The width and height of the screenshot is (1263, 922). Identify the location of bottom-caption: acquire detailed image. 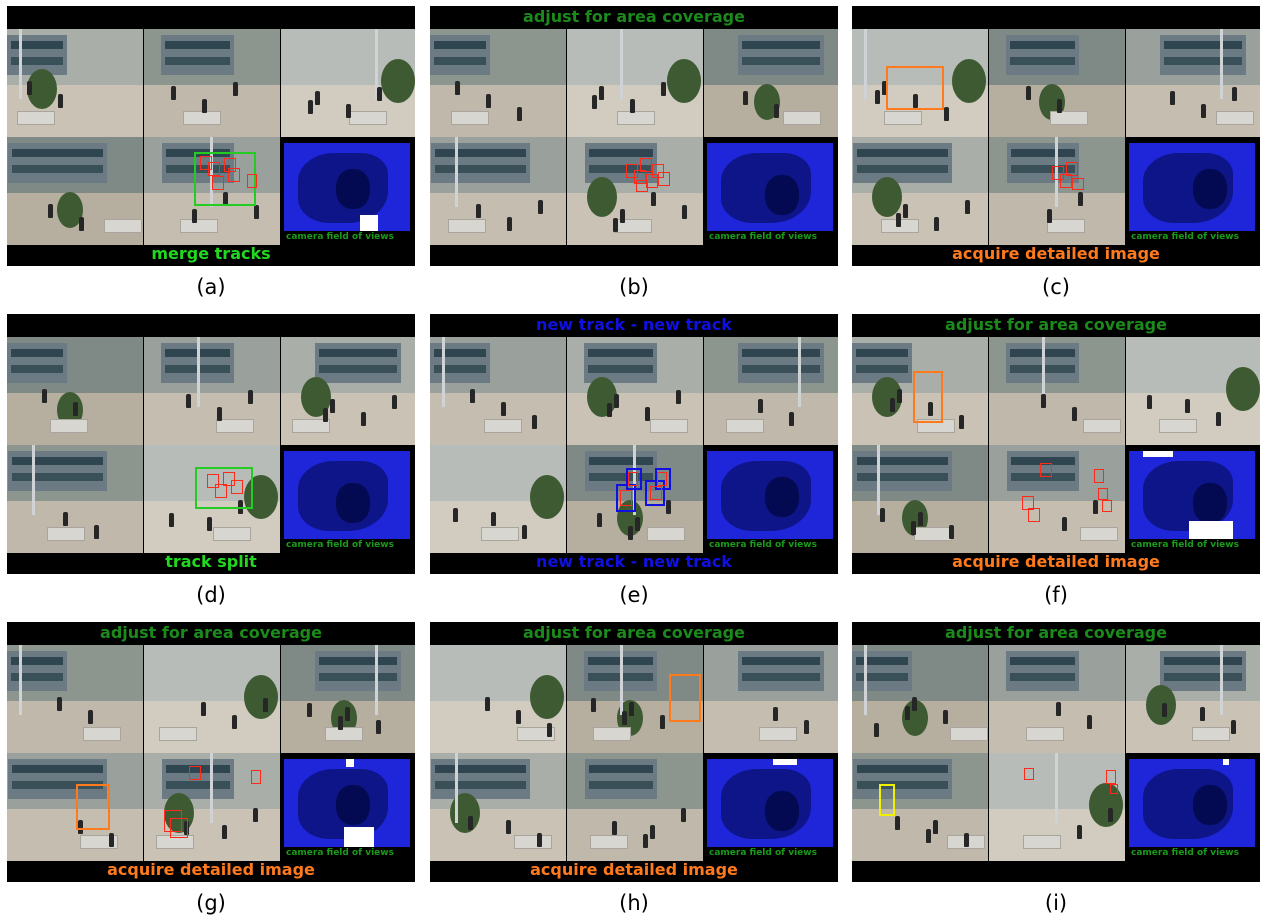
(1056, 561).